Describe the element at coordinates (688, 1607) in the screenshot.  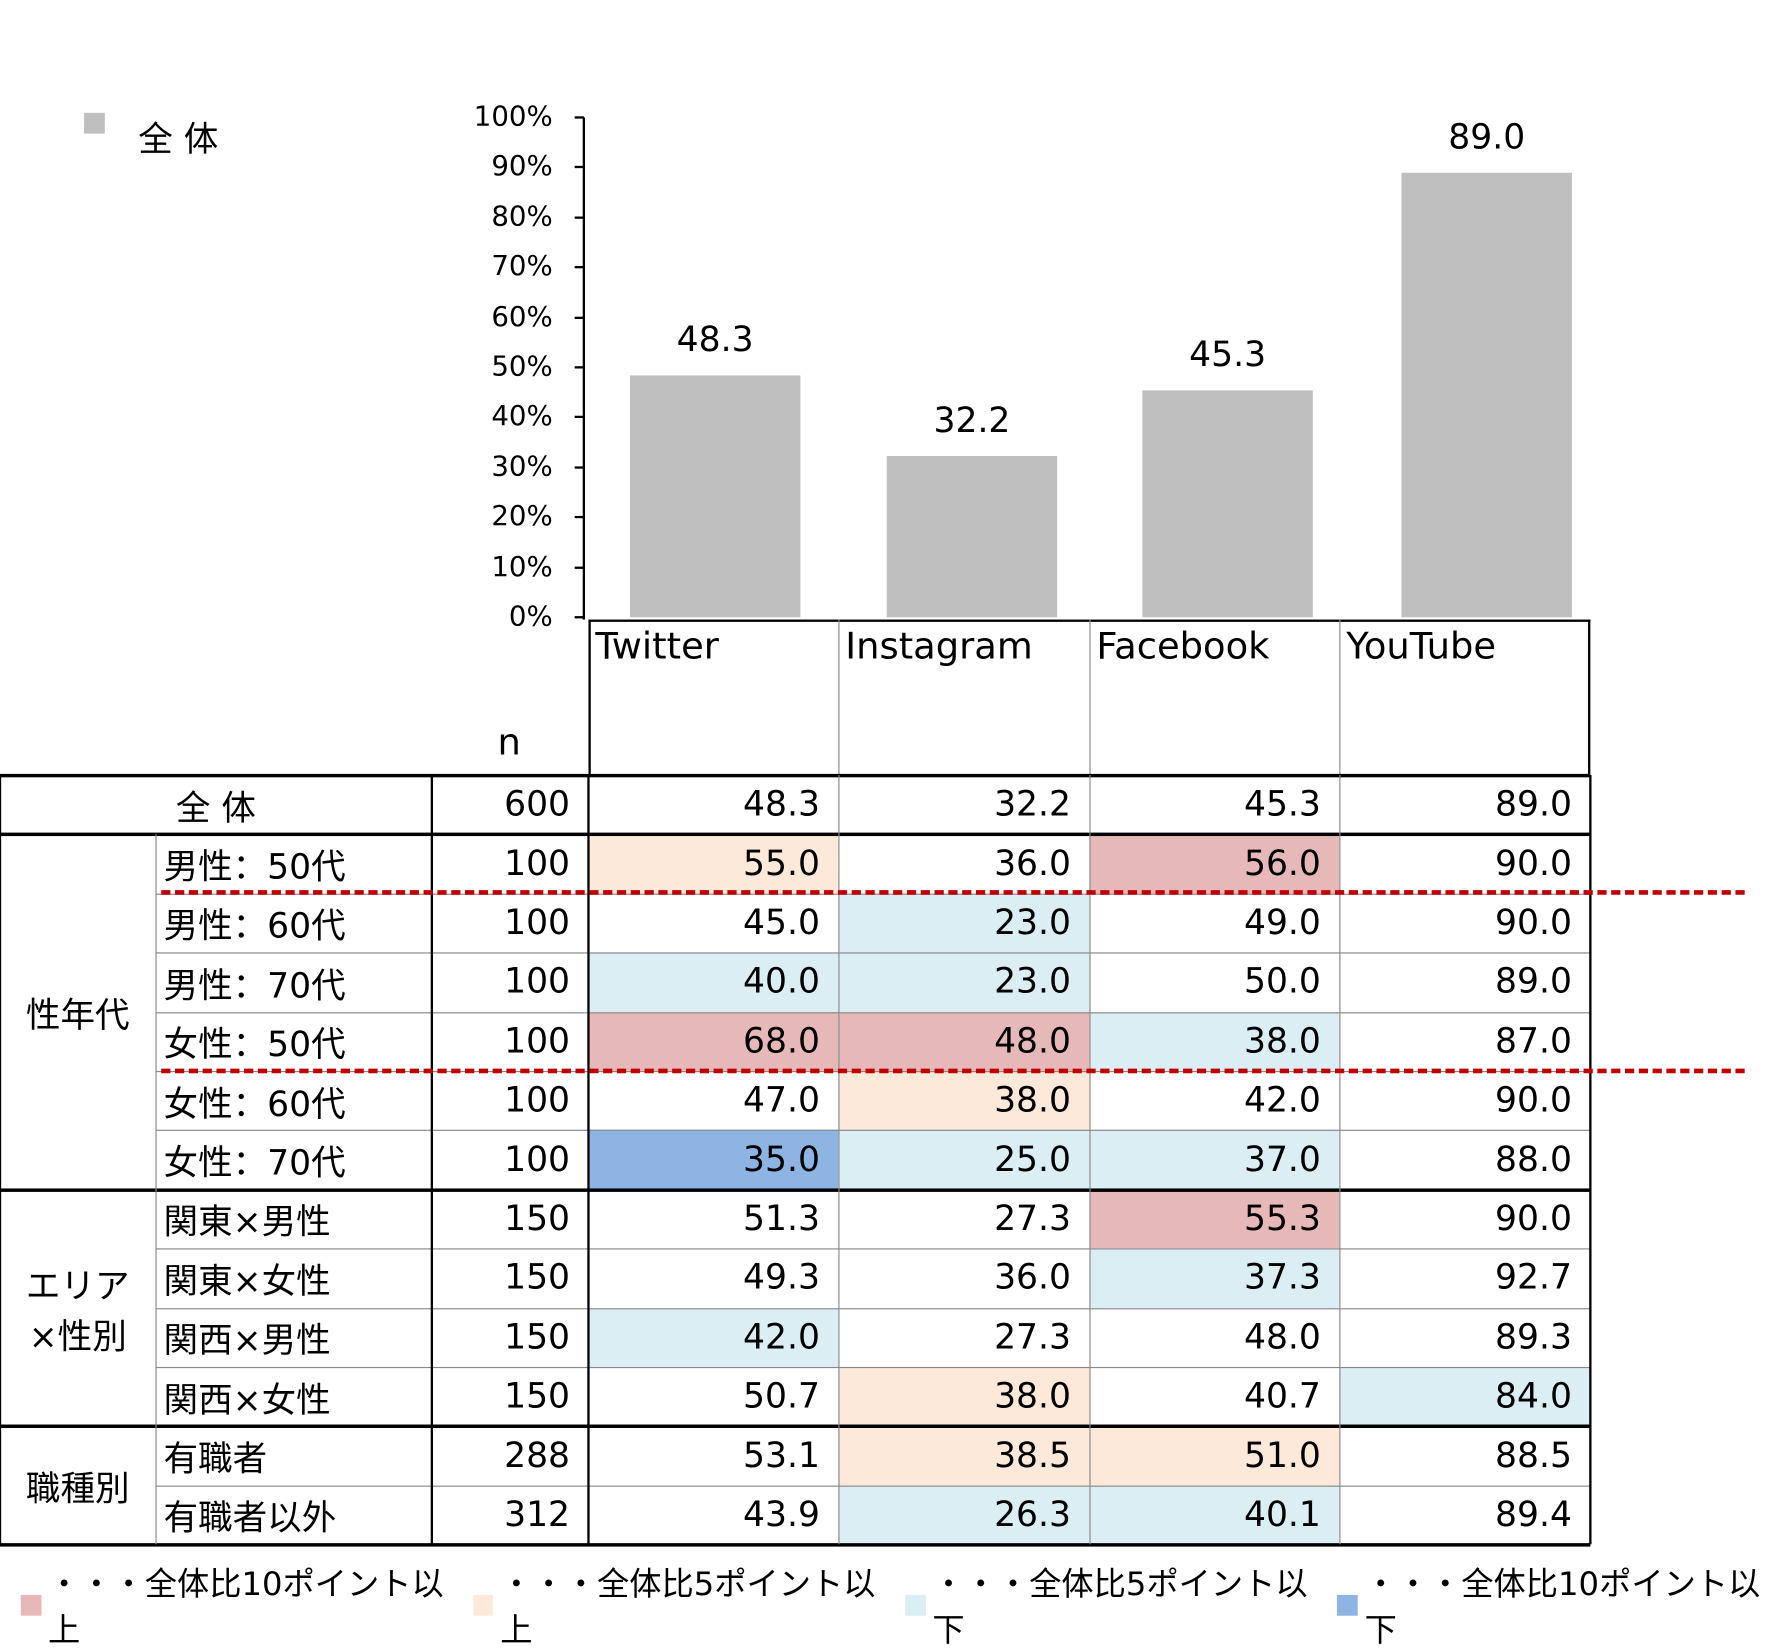
I see `legend-label: ・・・全体比5ポイント以上` at that location.